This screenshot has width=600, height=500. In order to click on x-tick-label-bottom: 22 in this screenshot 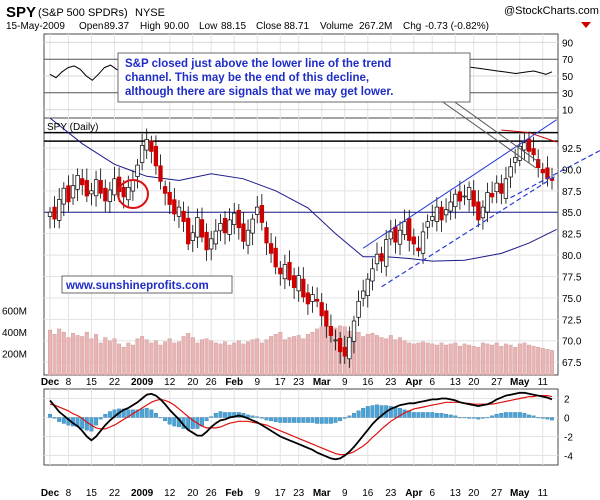, I will do `click(115, 493)`.